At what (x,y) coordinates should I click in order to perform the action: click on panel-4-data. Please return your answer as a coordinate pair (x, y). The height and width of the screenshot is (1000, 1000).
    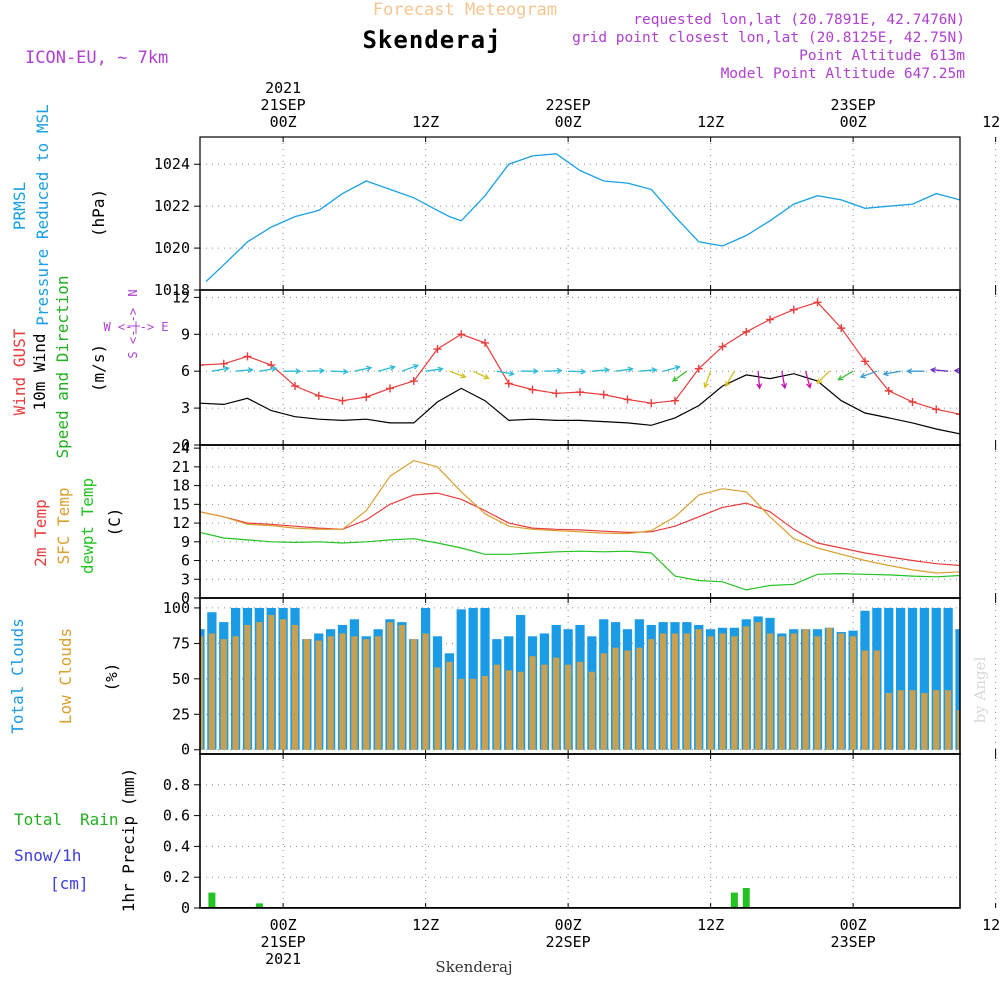
    Looking at the image, I should click on (600, 678).